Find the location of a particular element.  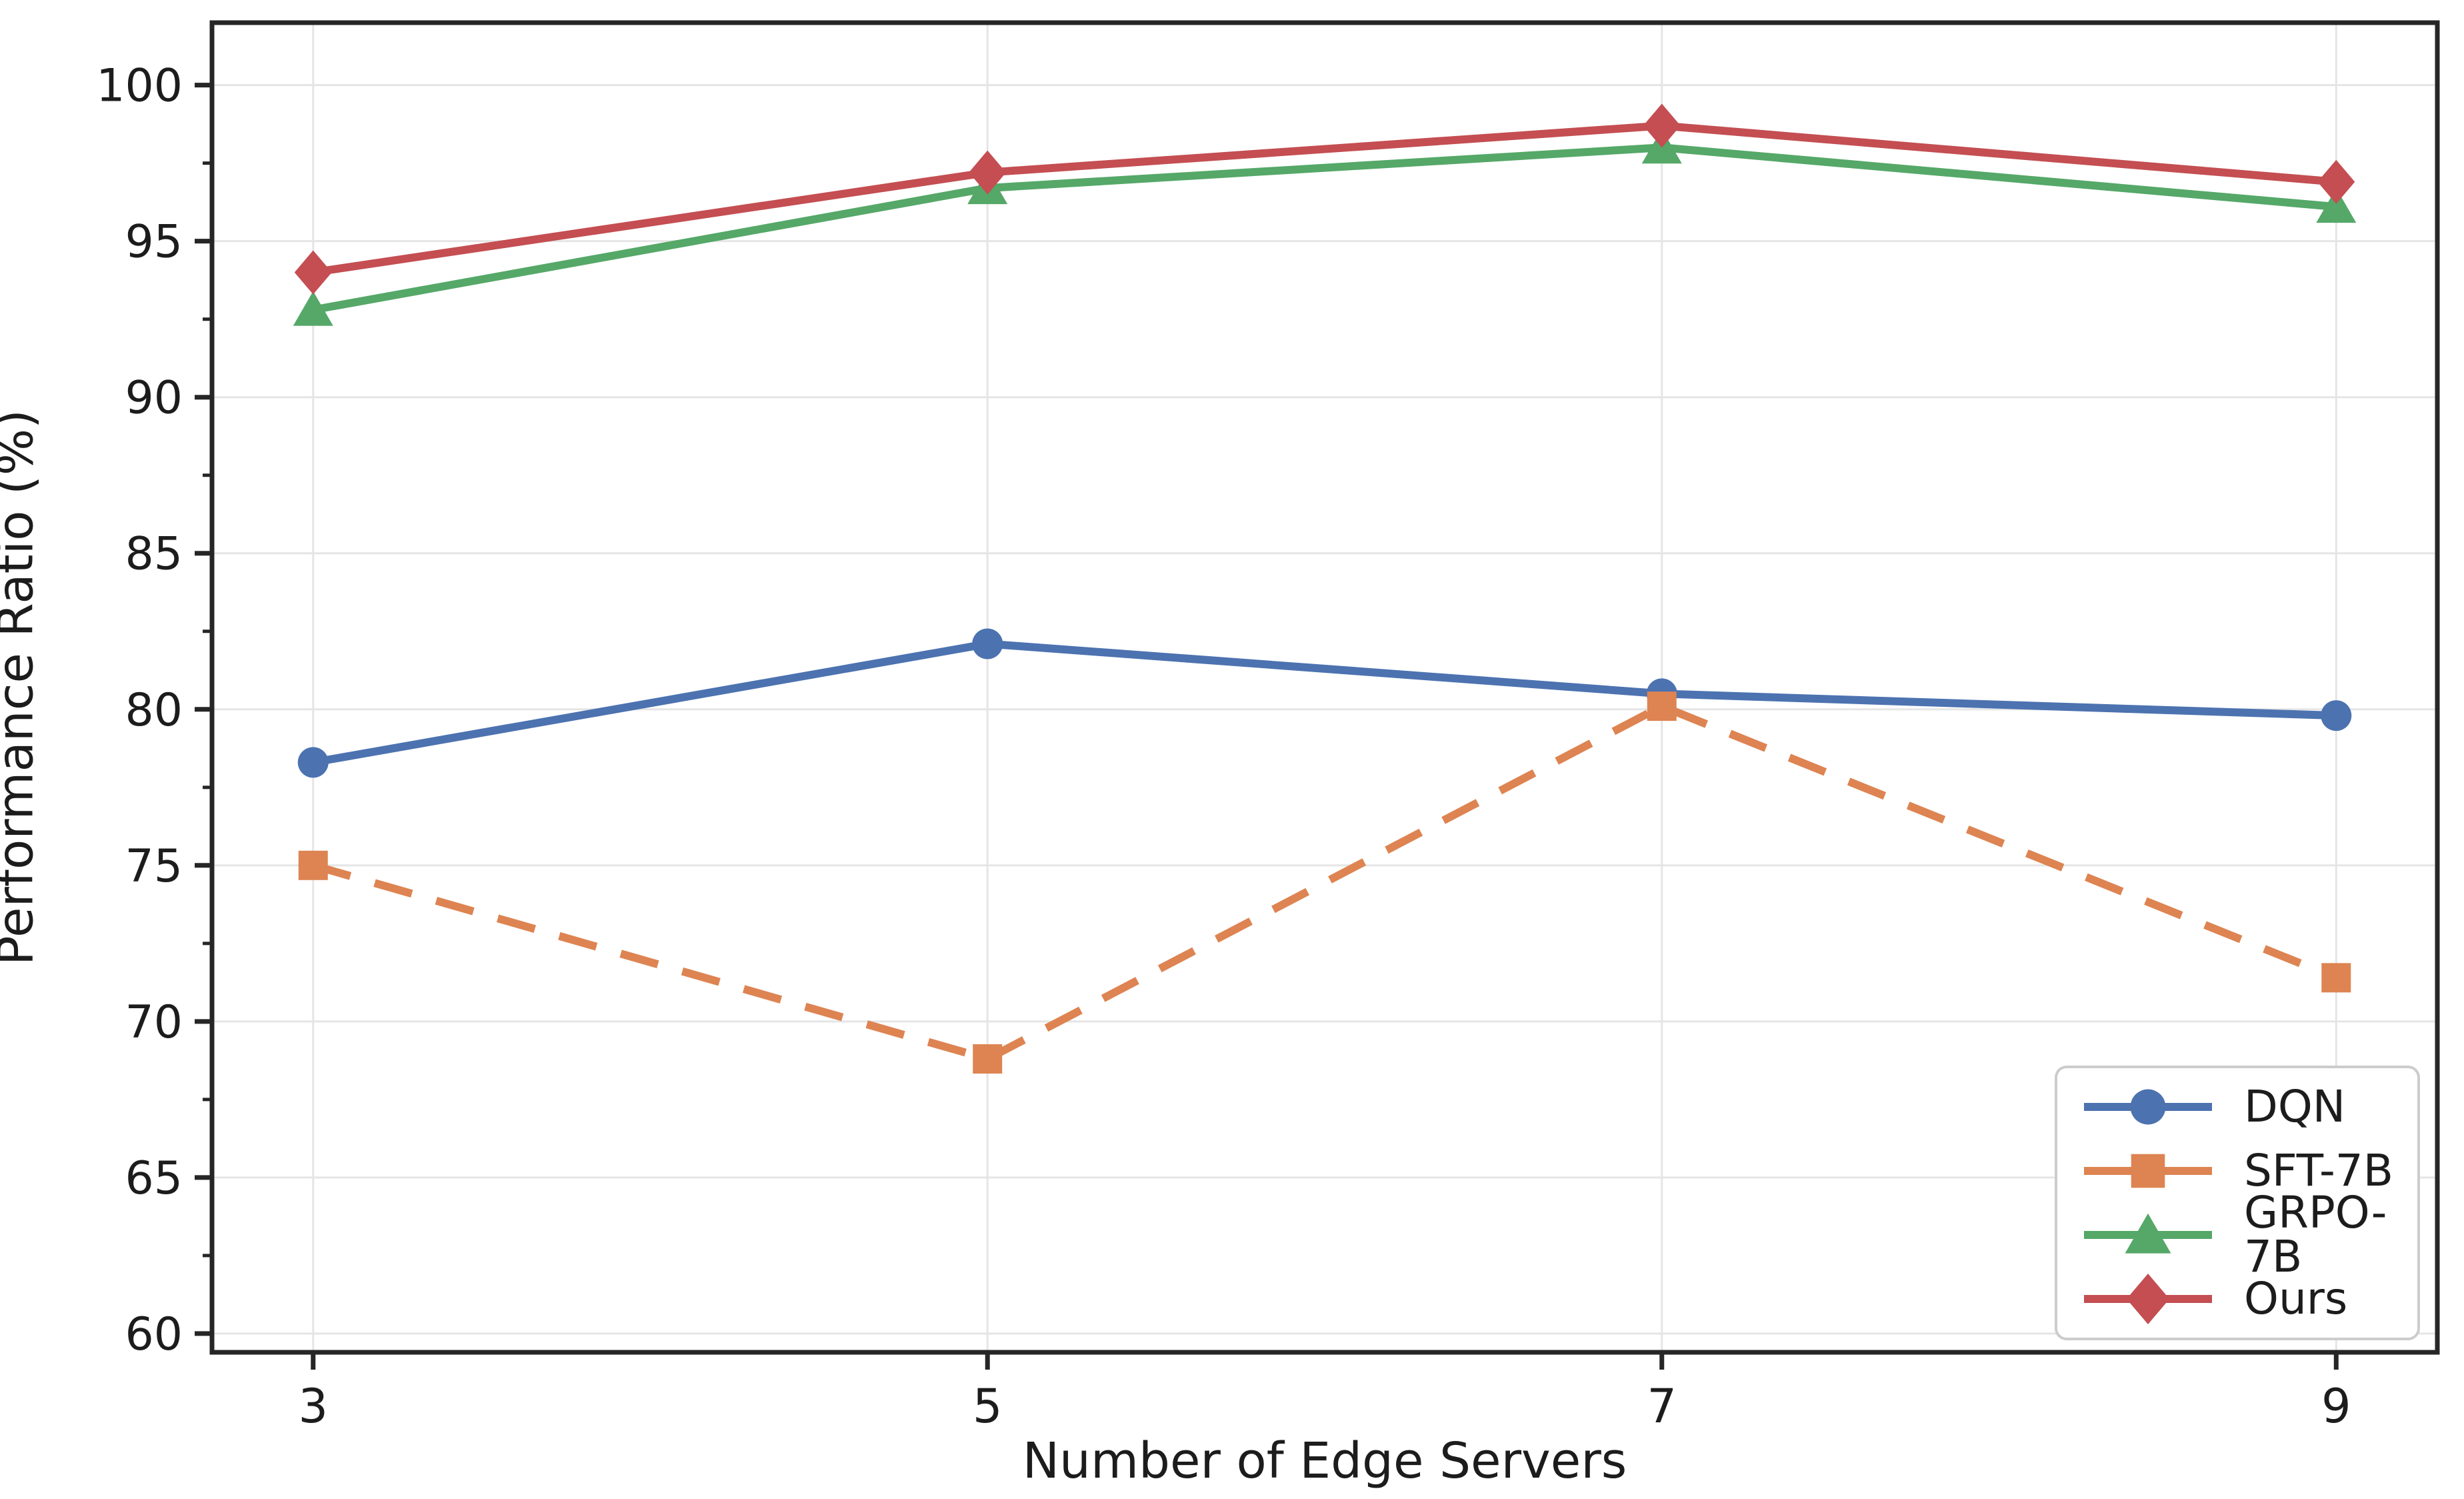

y-tick-label: 95 is located at coordinates (154, 242).